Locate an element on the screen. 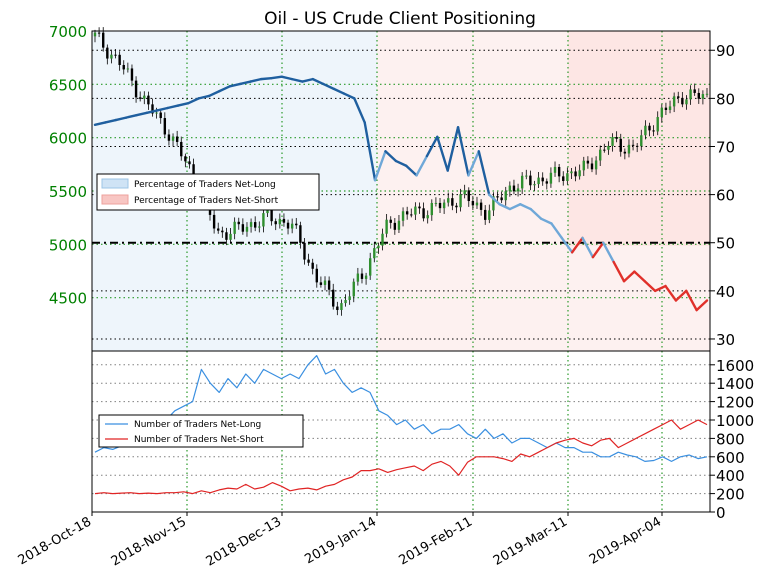 This screenshot has height=585, width=767. count-tick-label: 800 is located at coordinates (730, 439).